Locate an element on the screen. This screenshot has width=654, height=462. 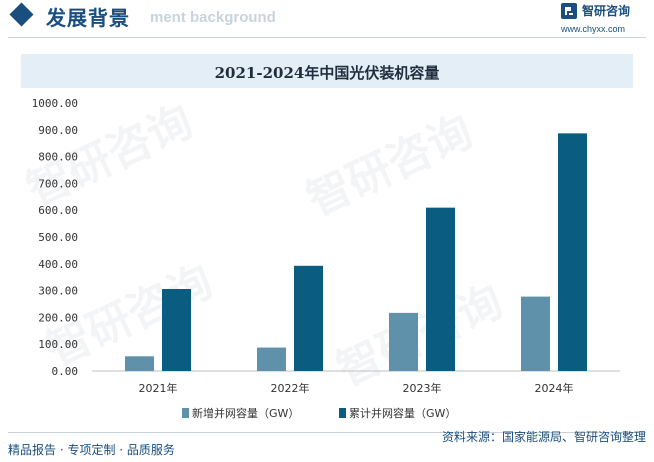
x-tick-label: 2021年 is located at coordinates (158, 388).